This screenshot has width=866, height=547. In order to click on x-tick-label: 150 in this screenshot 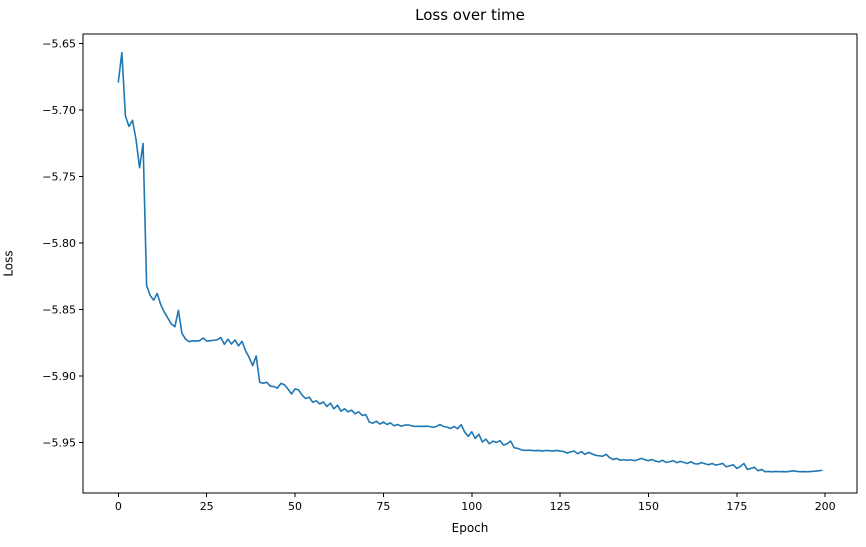, I will do `click(648, 506)`.